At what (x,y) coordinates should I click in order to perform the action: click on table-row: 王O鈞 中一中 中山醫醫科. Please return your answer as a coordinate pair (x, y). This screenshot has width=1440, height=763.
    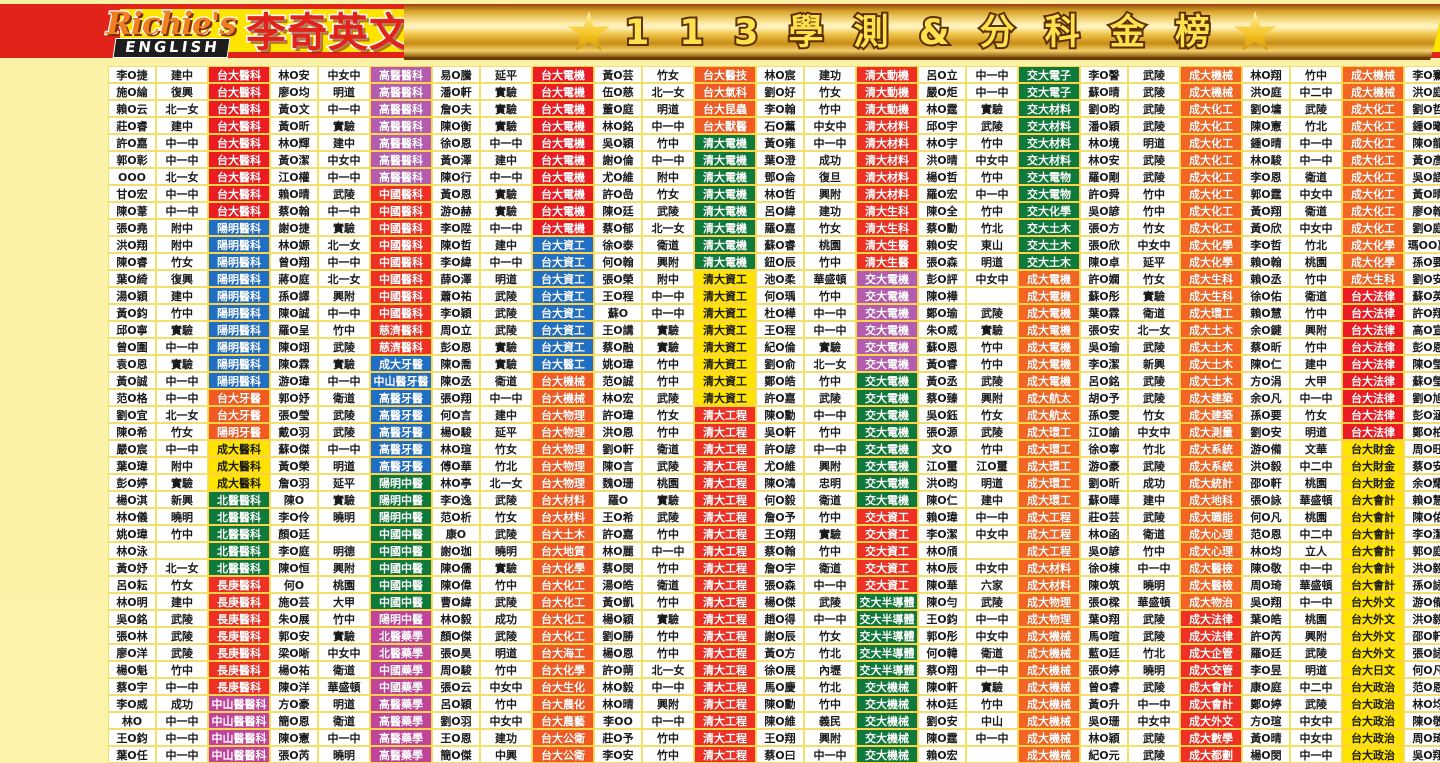
    Looking at the image, I should click on (189, 737).